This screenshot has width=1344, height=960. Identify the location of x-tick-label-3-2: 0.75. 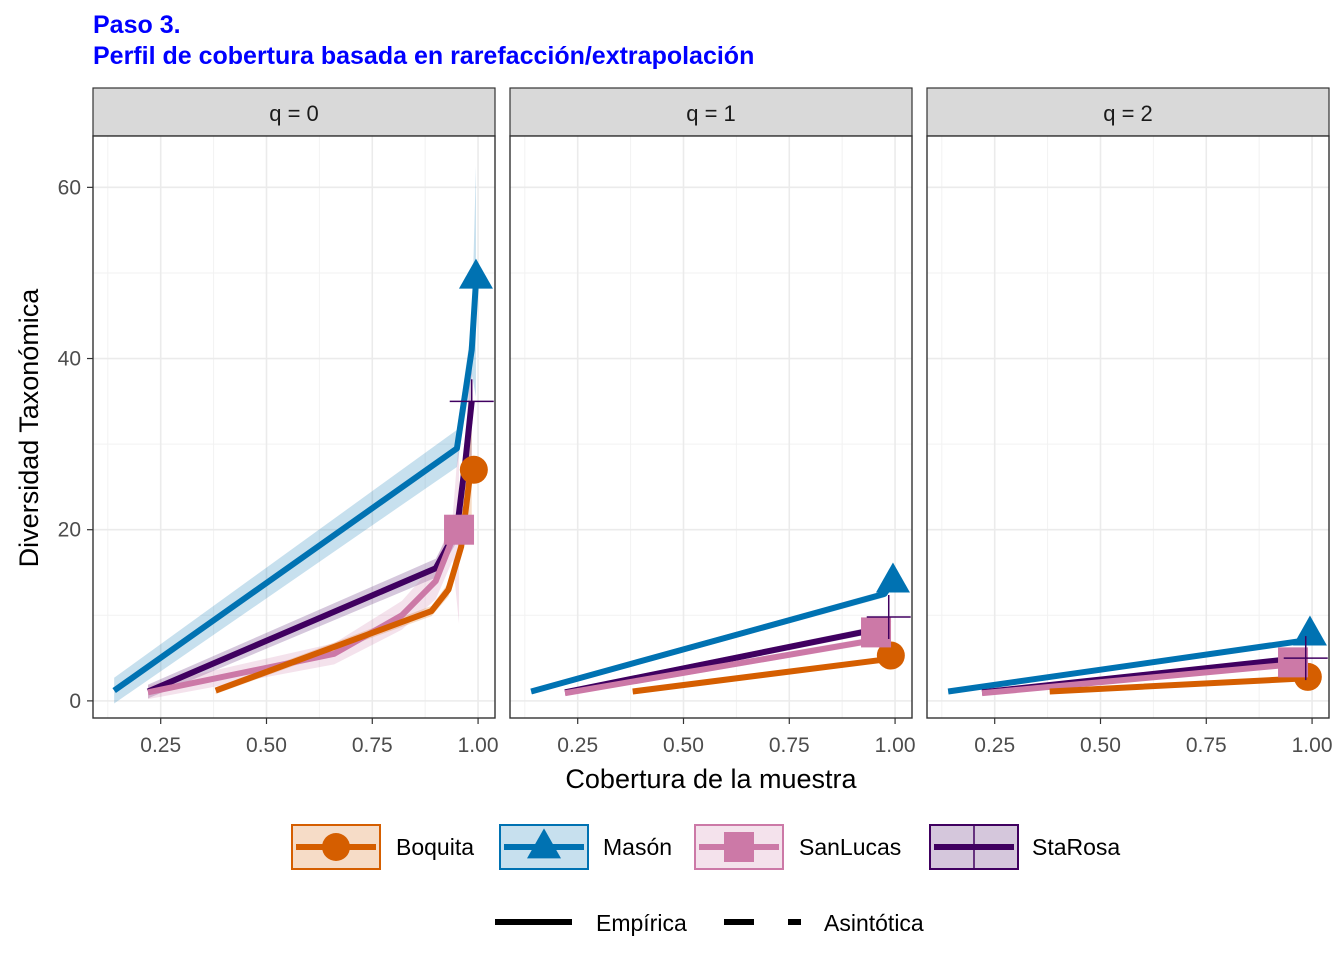
(1206, 745).